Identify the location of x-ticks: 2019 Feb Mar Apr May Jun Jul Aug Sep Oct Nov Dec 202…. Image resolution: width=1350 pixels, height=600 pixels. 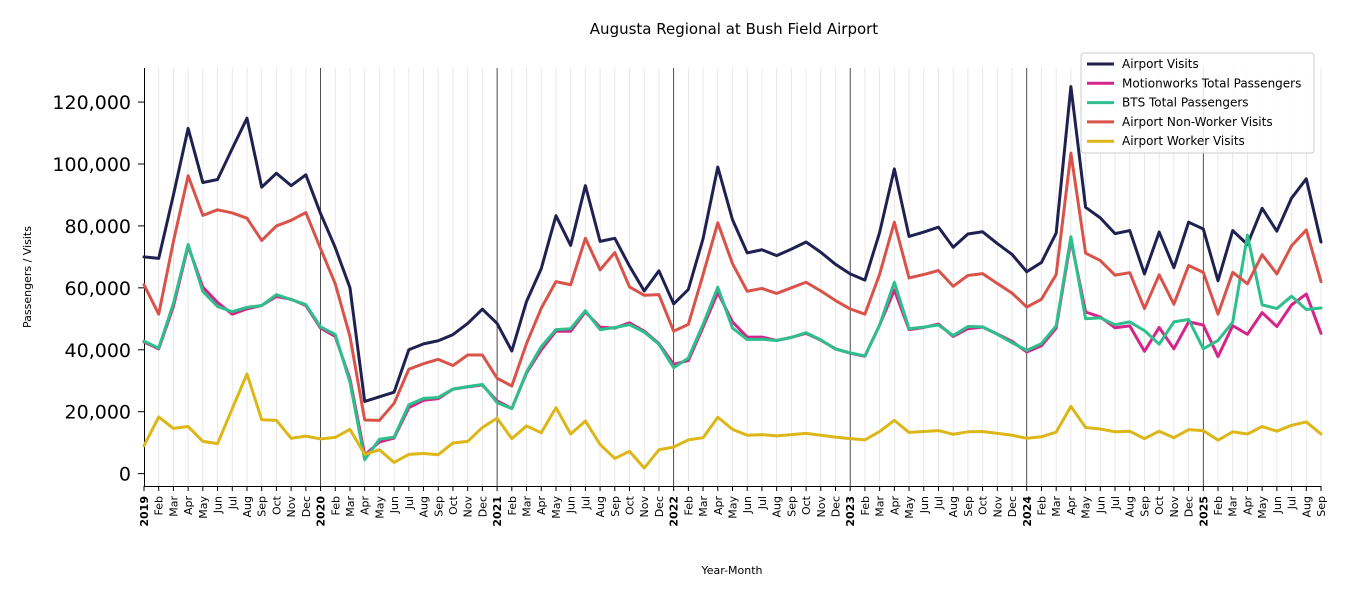
(733, 506).